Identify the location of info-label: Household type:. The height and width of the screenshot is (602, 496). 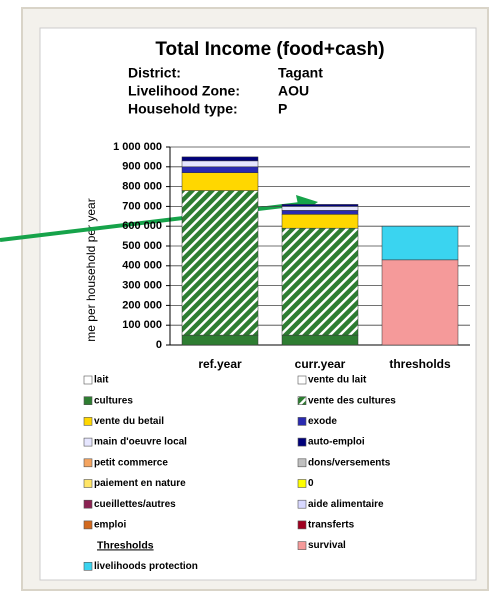
(183, 109).